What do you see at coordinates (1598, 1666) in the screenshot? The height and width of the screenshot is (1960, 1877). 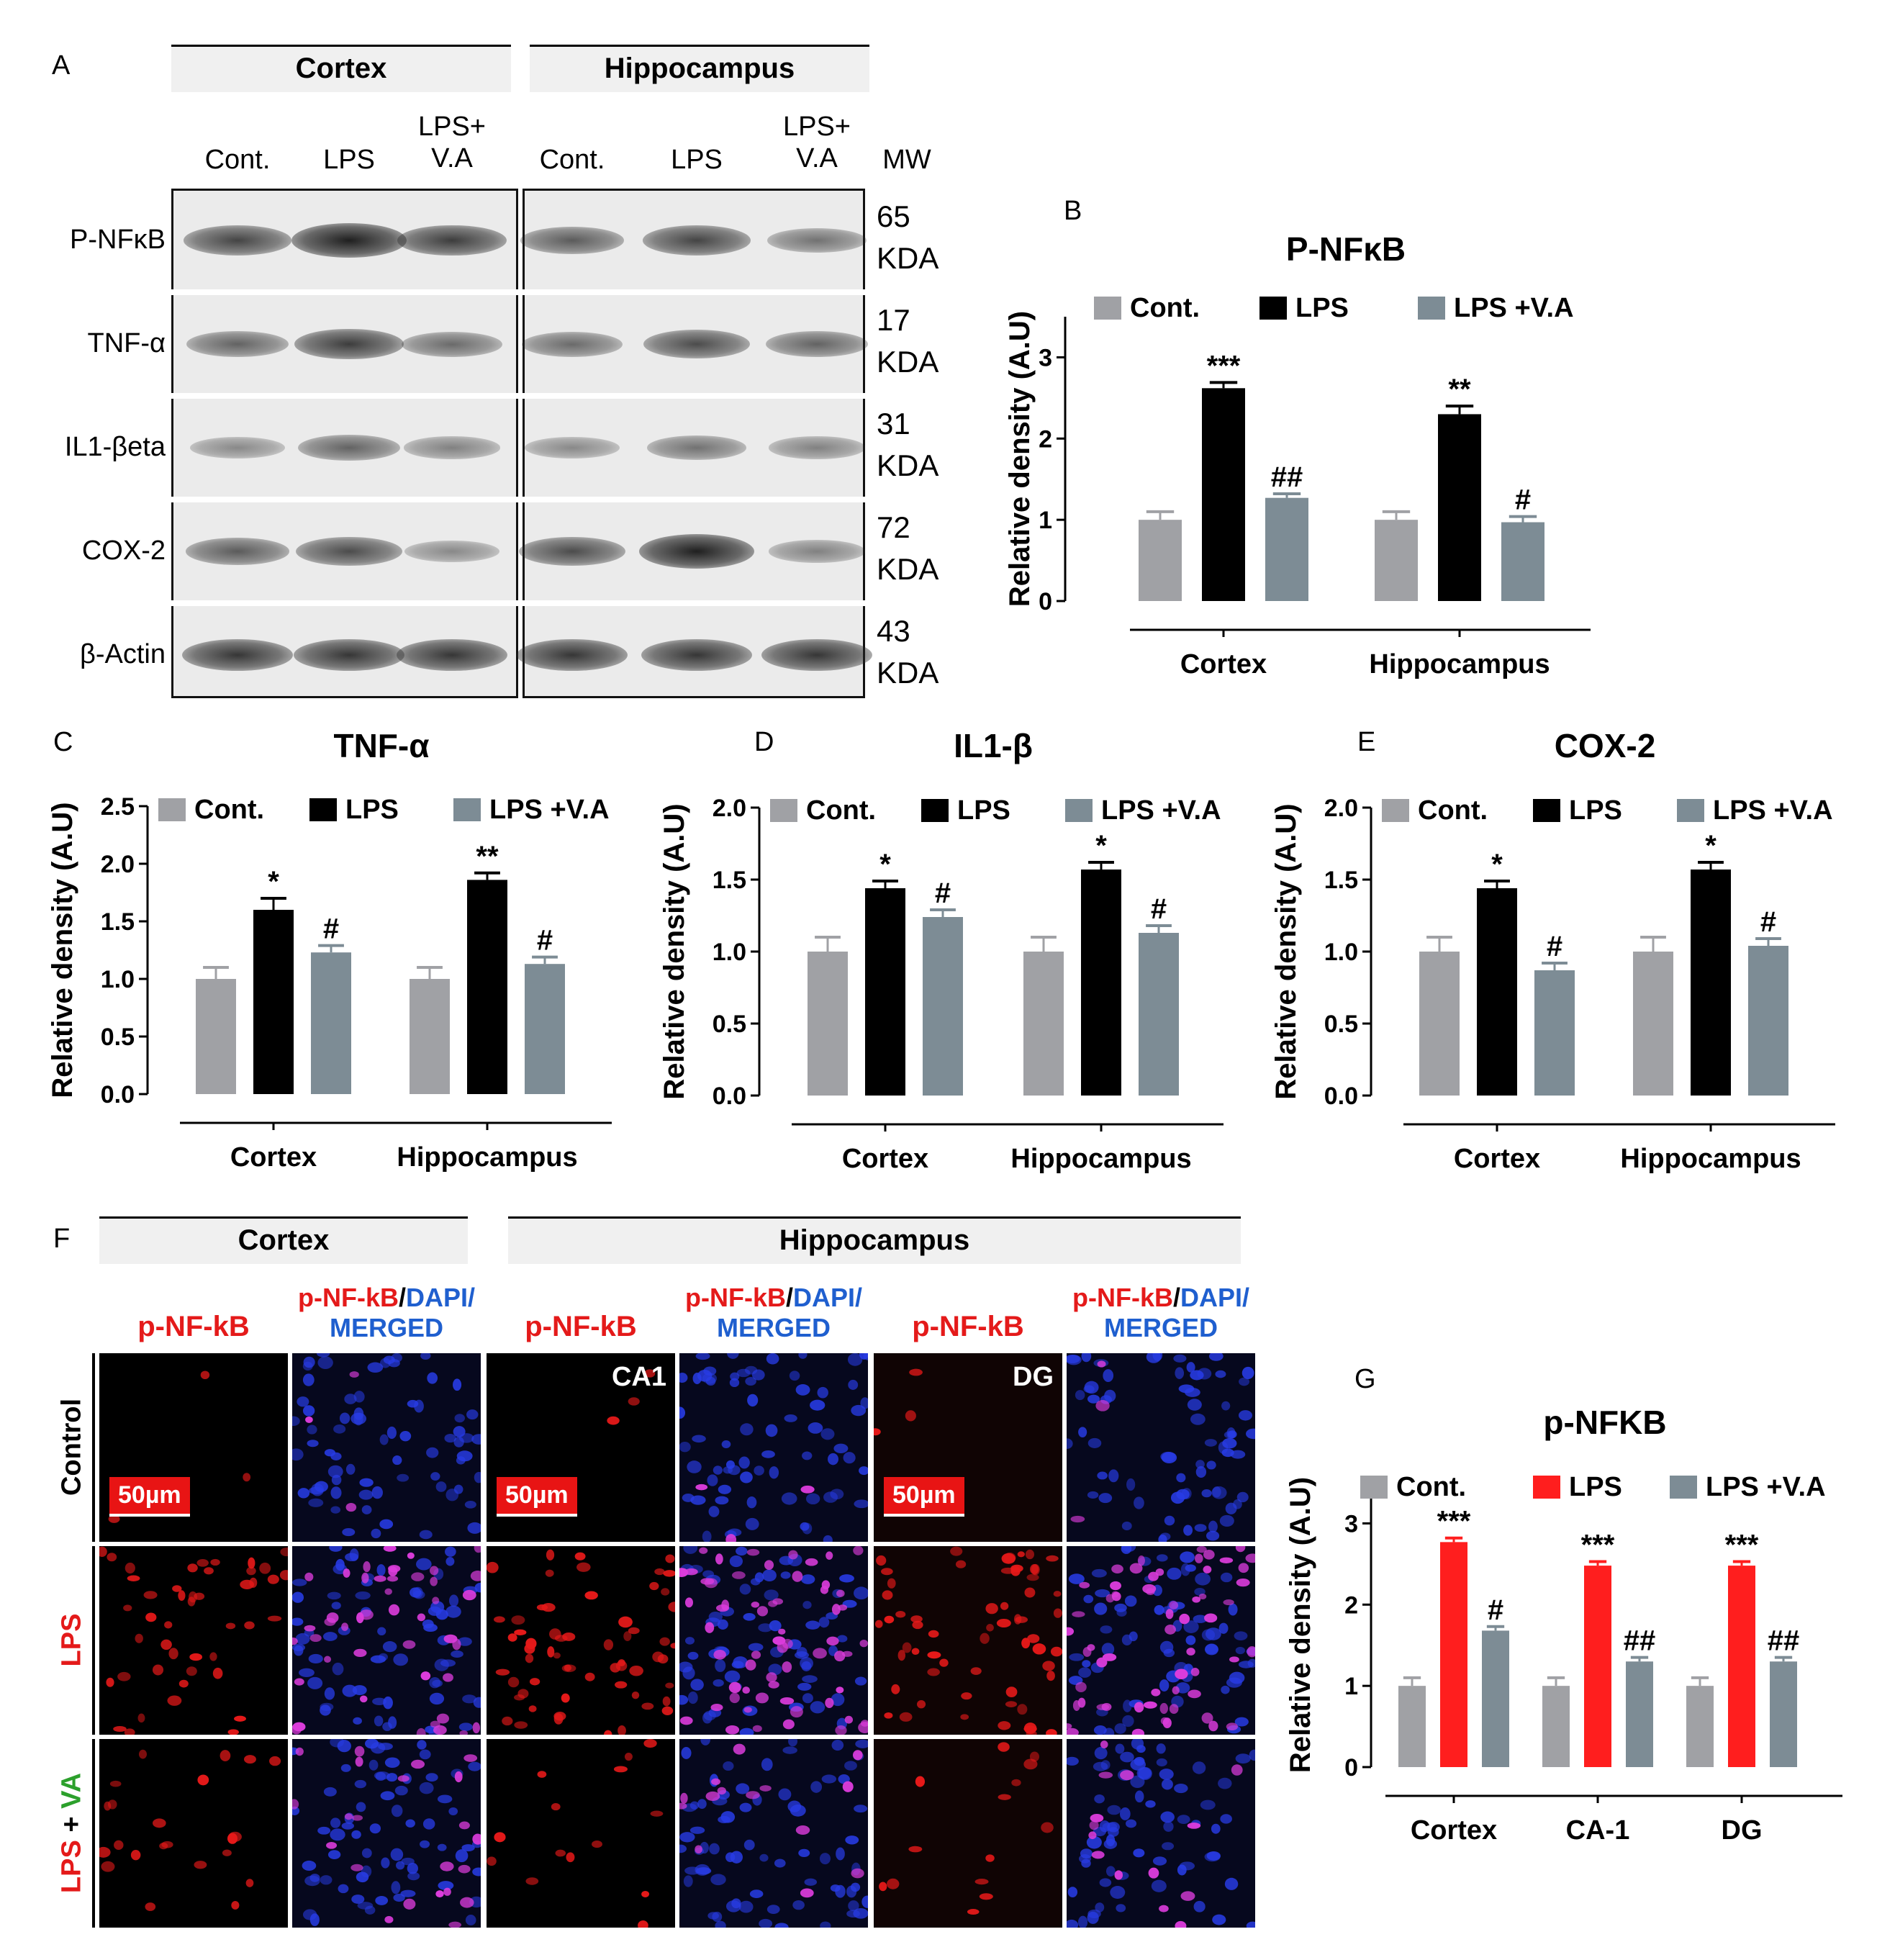 I see `bar` at bounding box center [1598, 1666].